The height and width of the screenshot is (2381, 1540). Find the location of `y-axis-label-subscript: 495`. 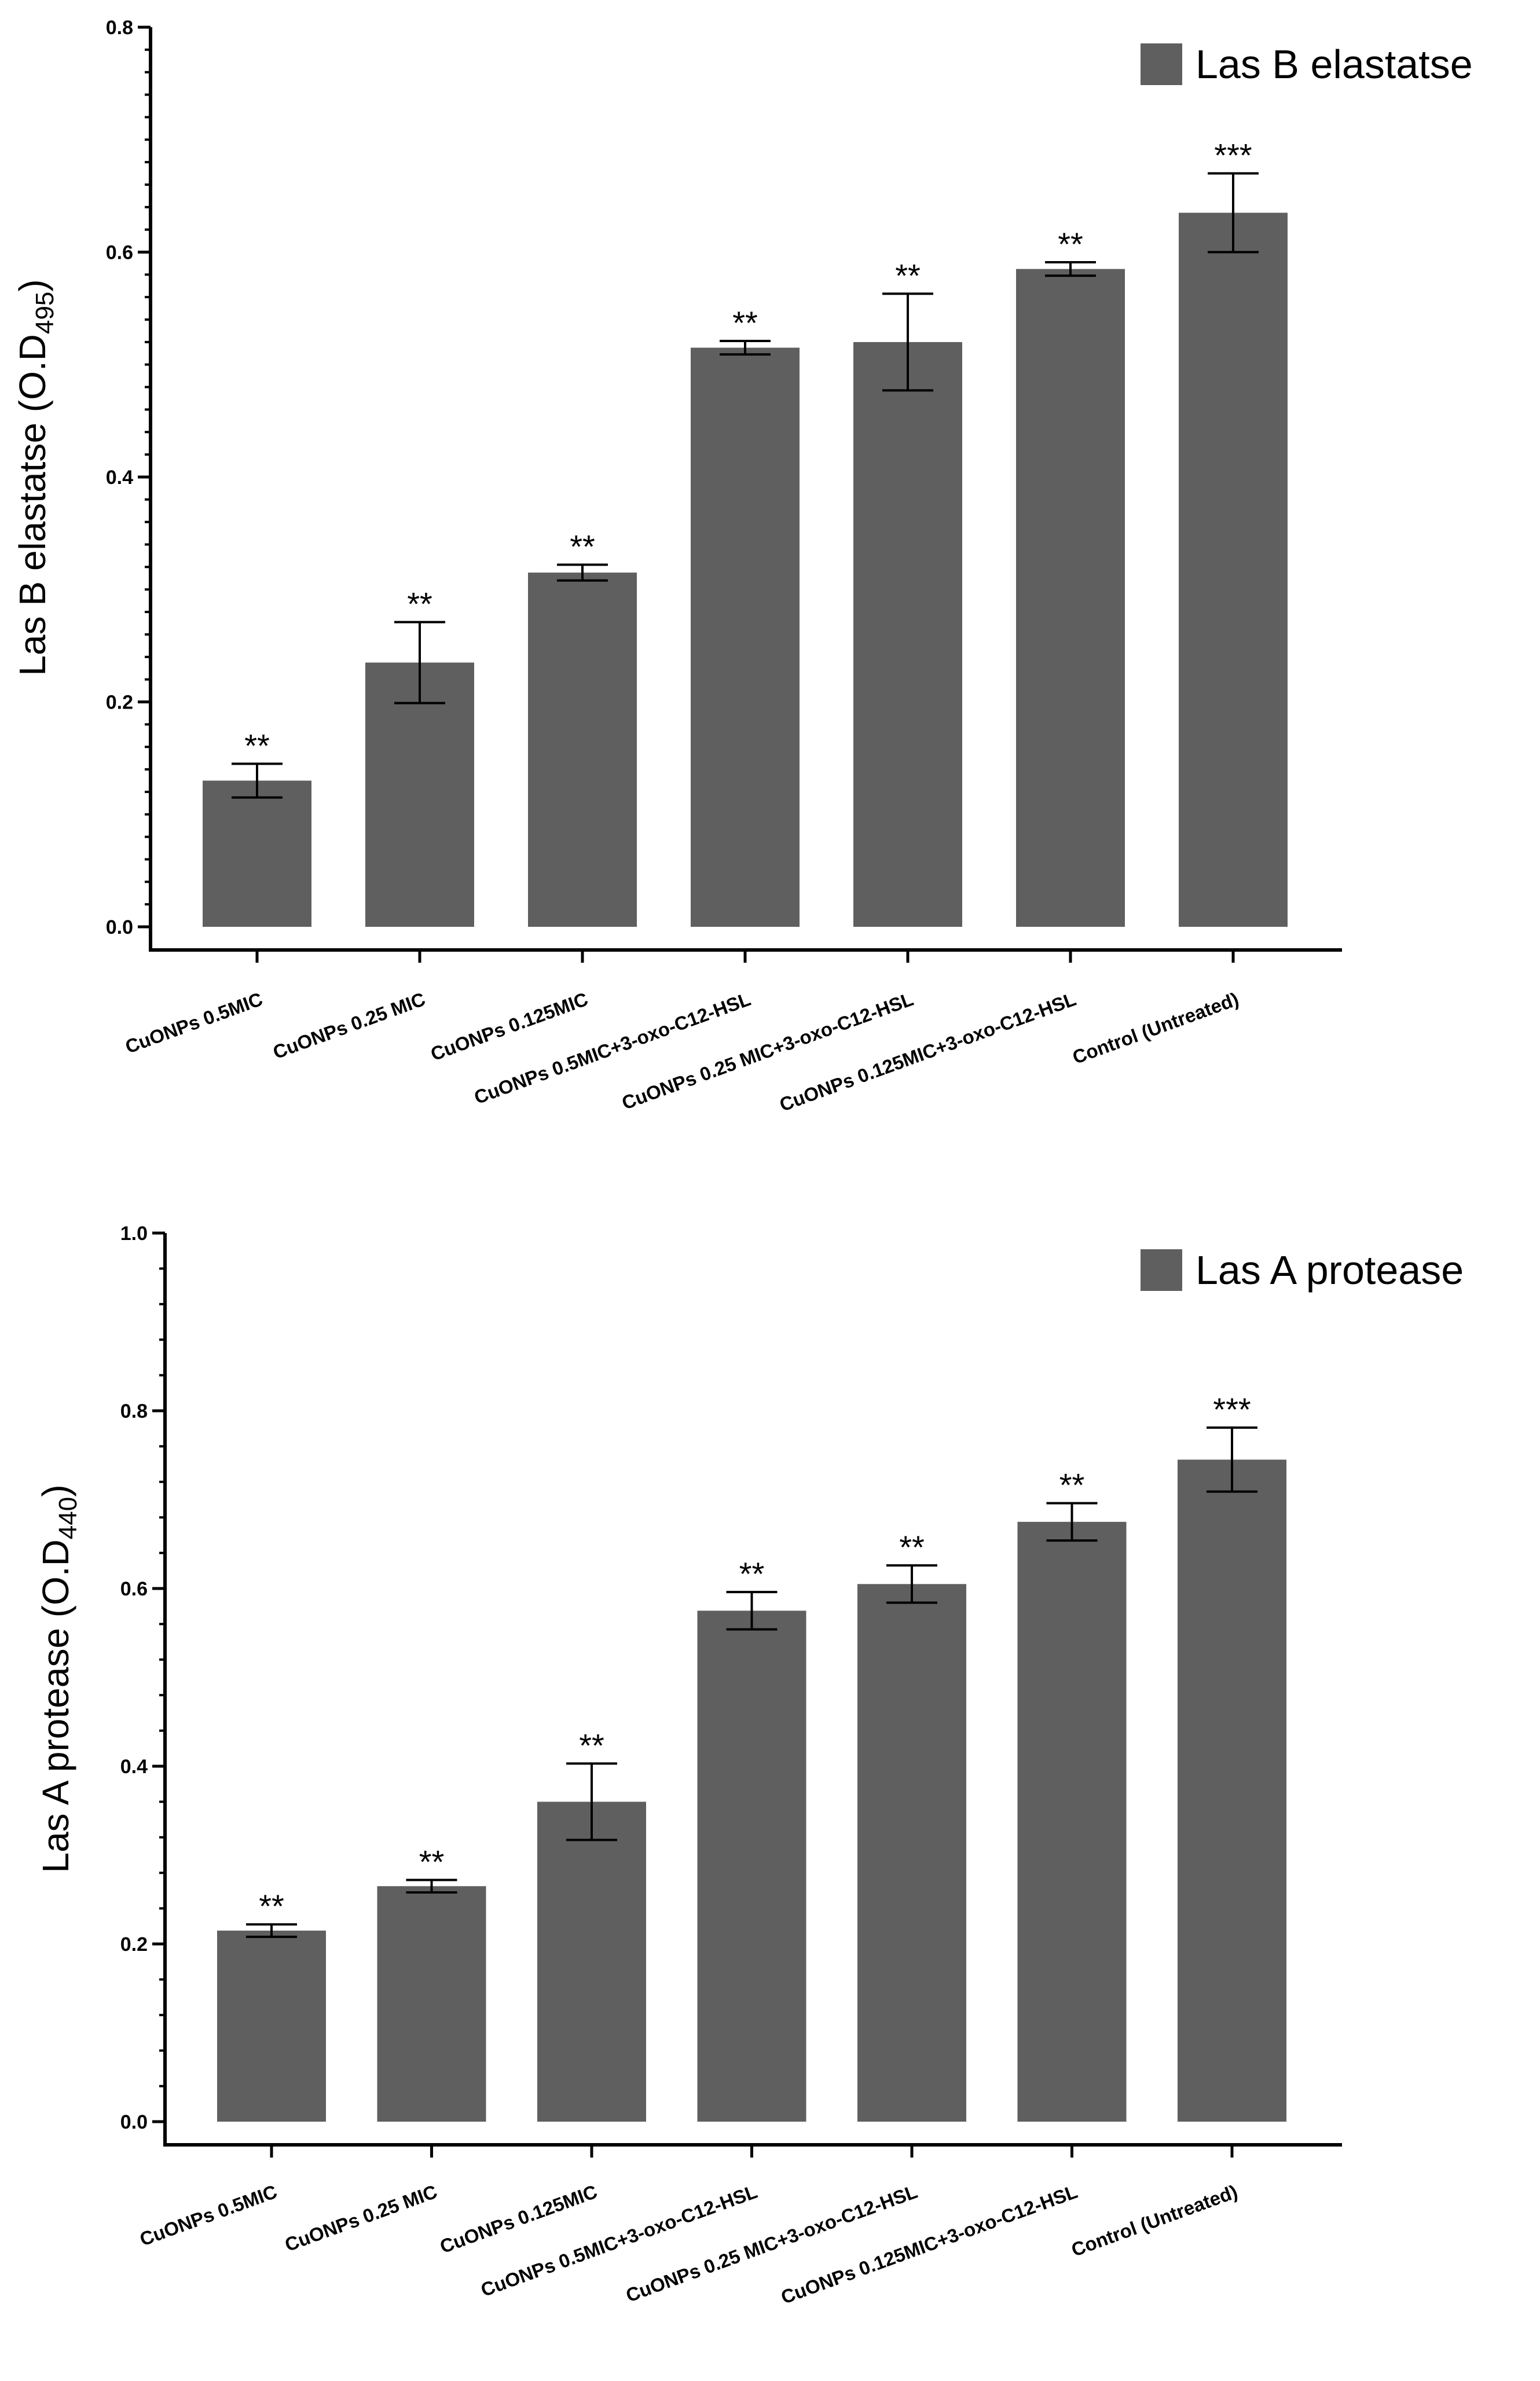

y-axis-label-subscript: 495 is located at coordinates (45, 313).